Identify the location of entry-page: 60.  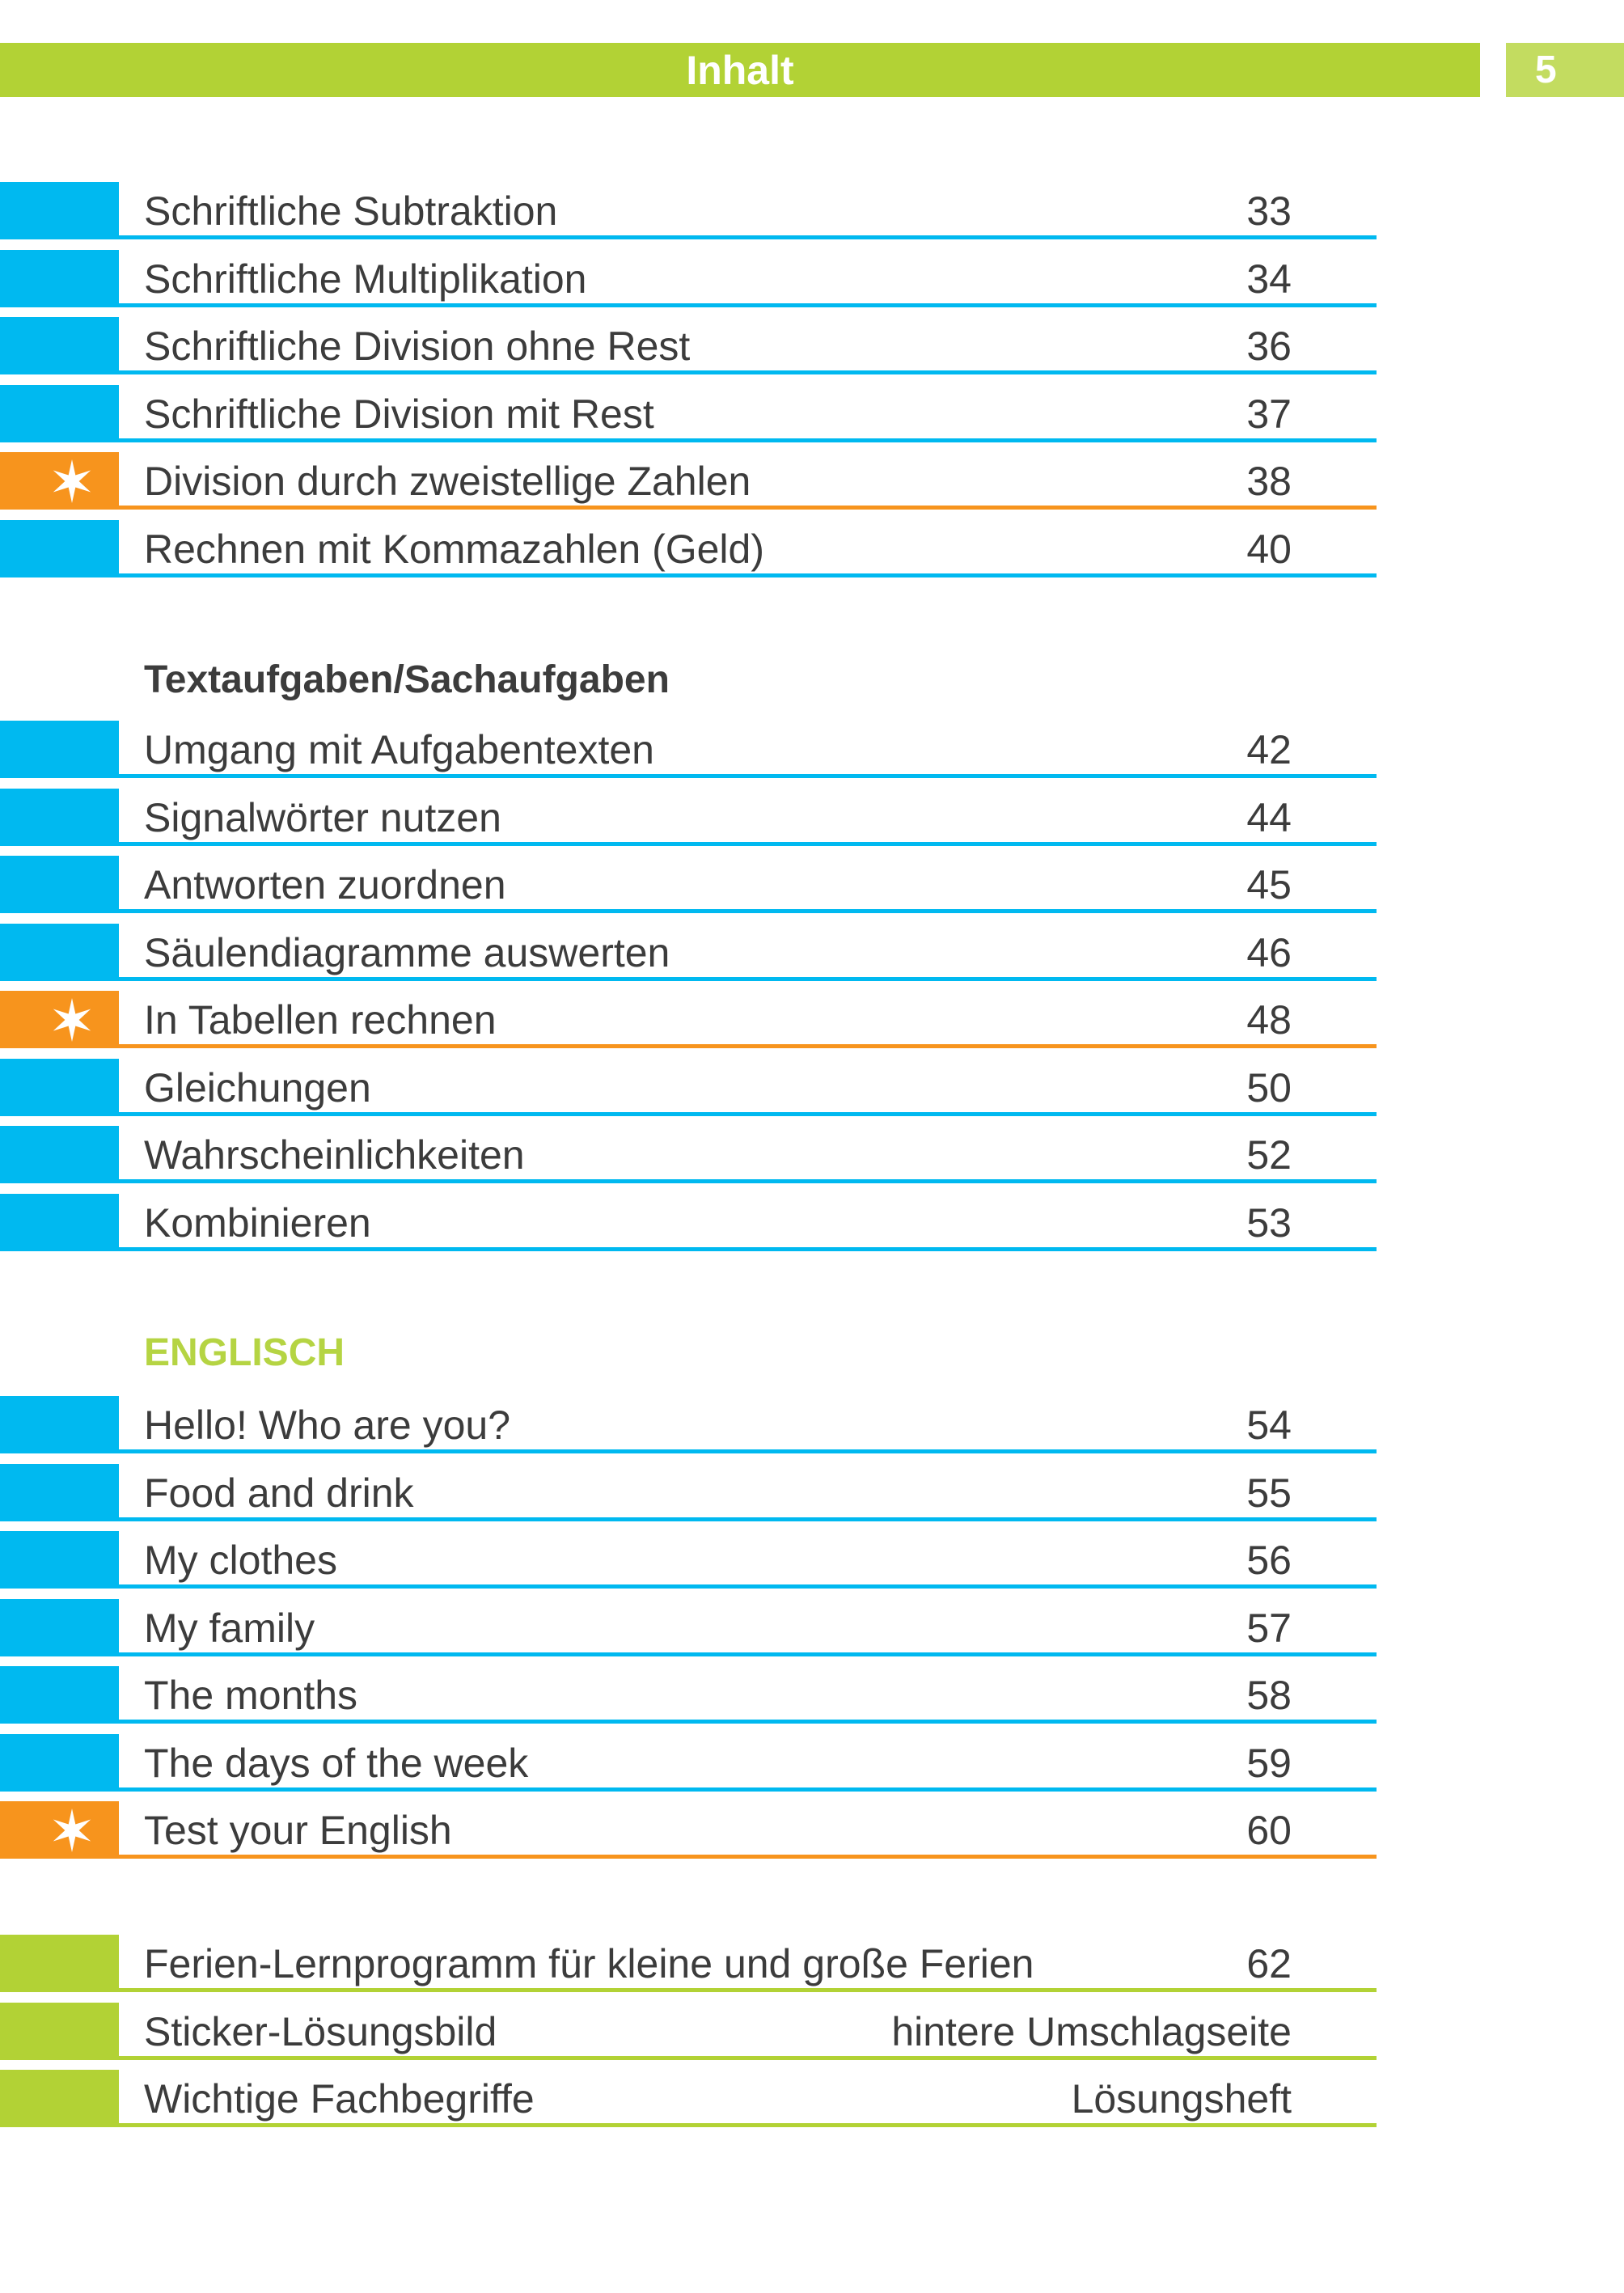
(1269, 1830).